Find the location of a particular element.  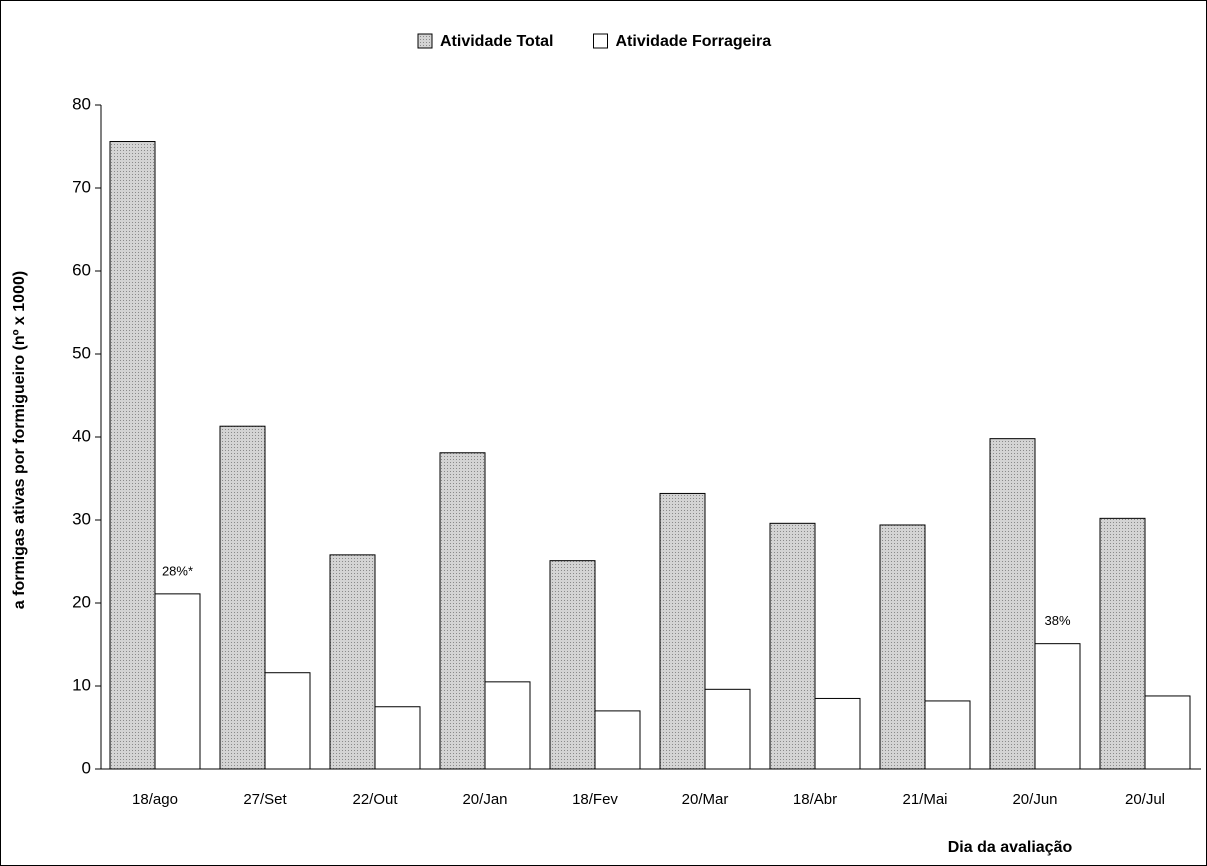

x-axis-title: Dia da avaliação is located at coordinates (1010, 847).